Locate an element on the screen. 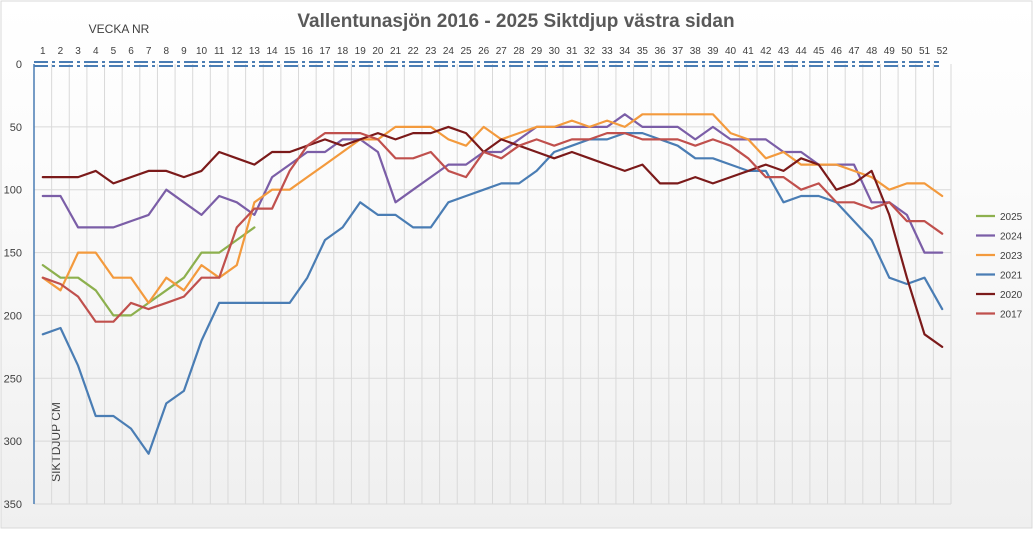  x-axis-title: VECKA NR is located at coordinates (119, 29).